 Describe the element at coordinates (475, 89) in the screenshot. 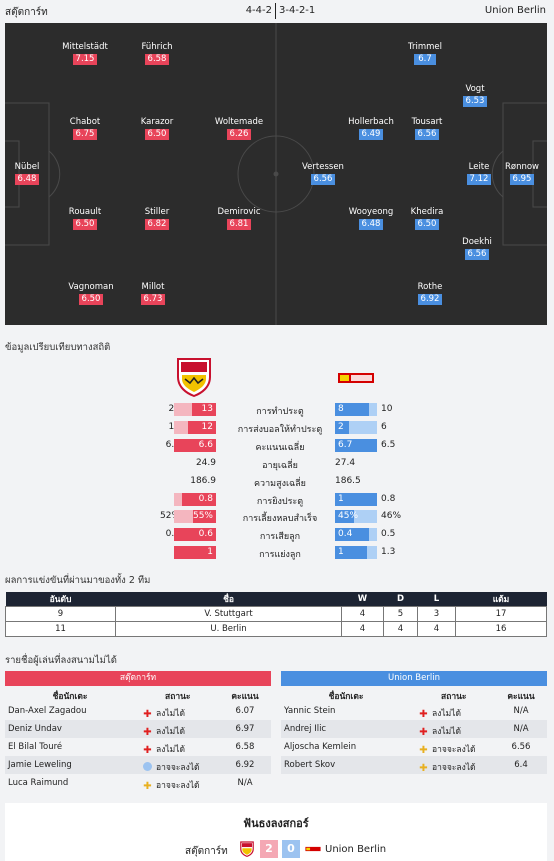

I see `player-name: Vogt` at that location.